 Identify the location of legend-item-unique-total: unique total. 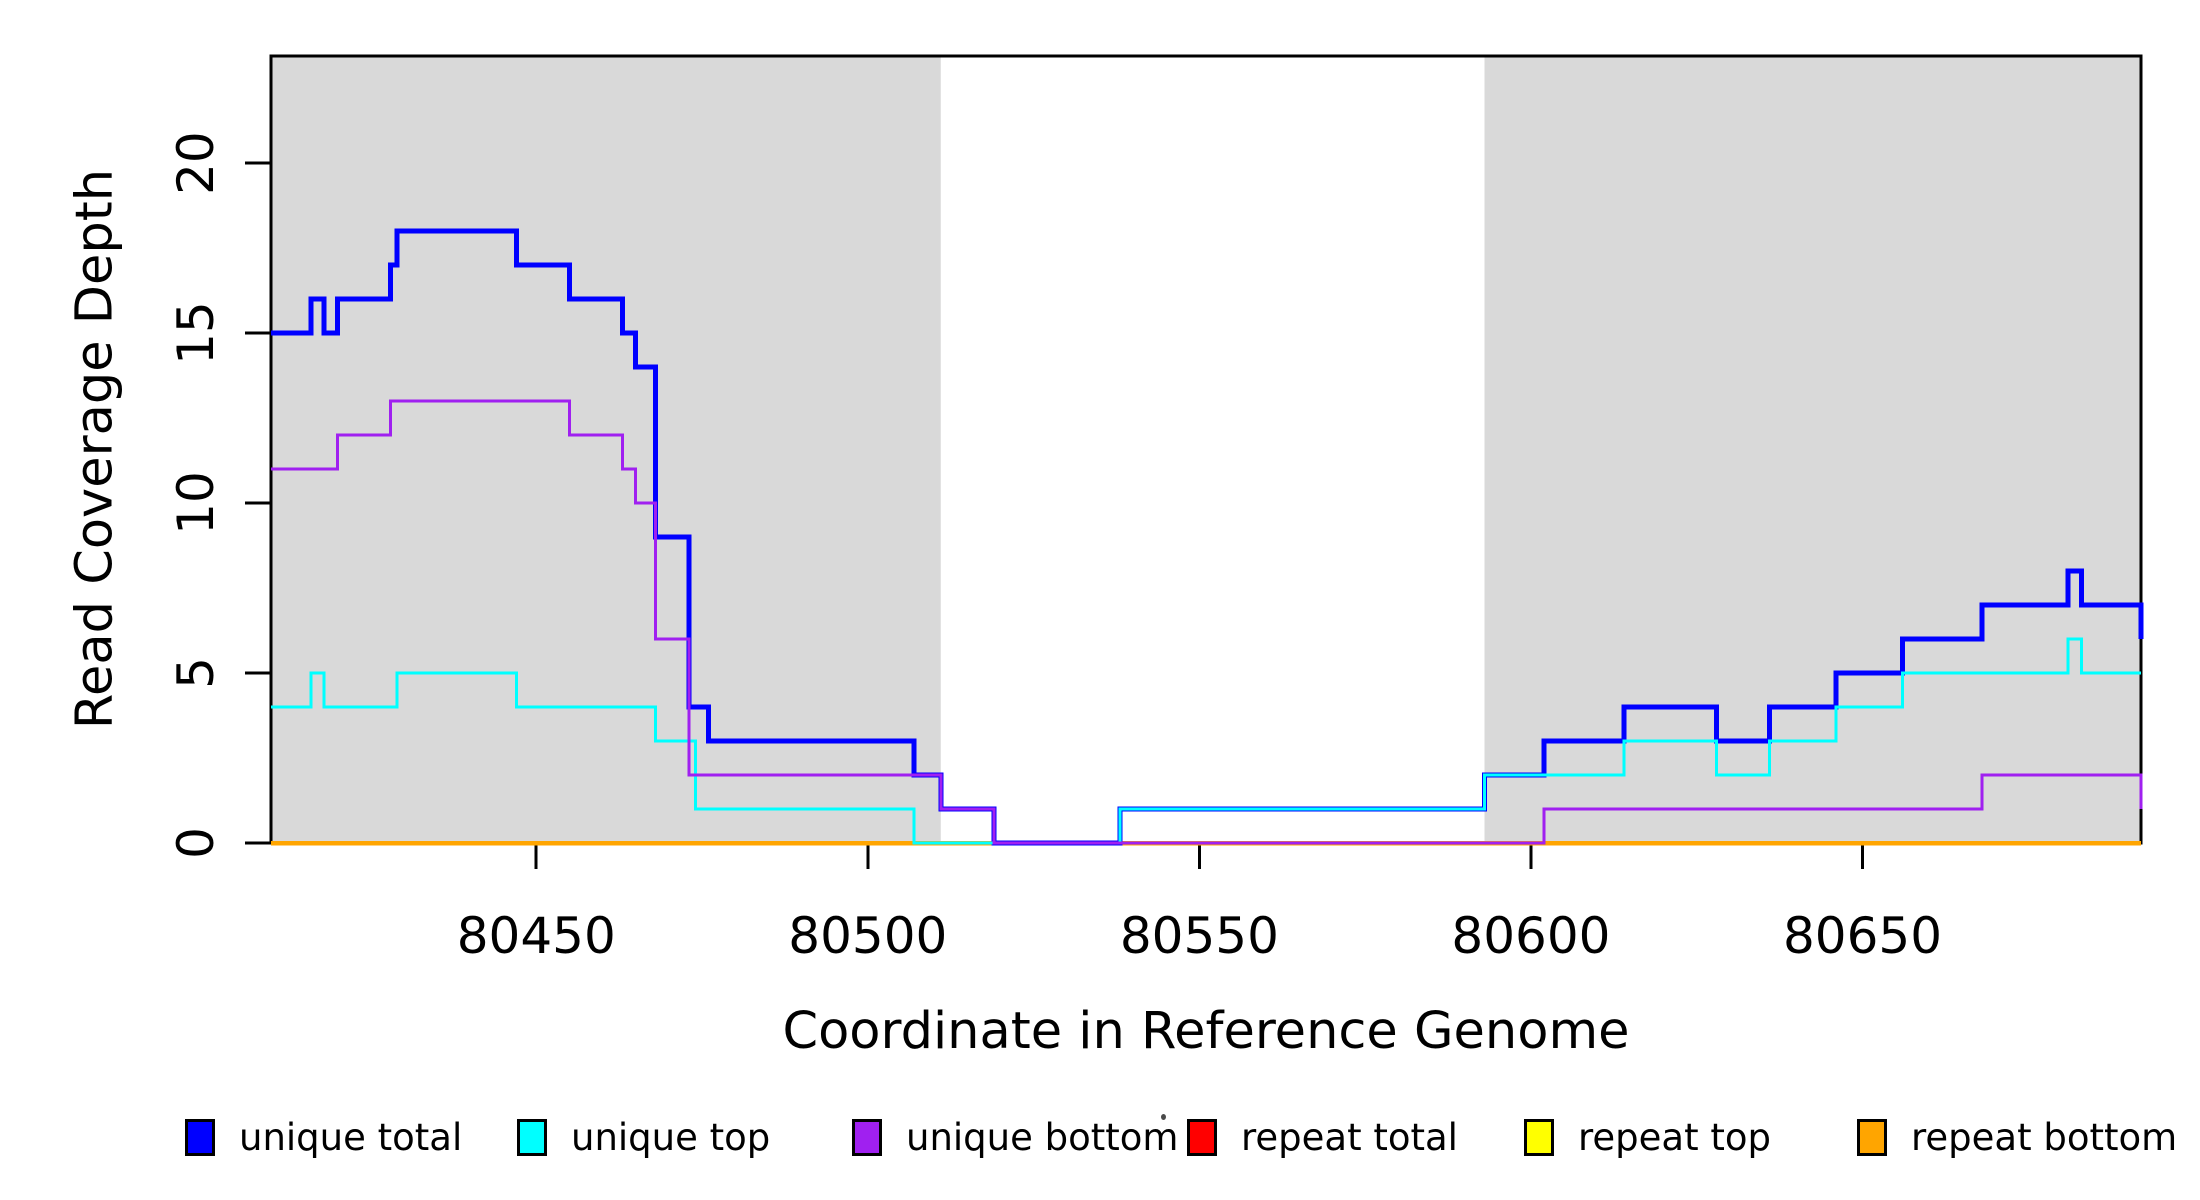
(324, 1137).